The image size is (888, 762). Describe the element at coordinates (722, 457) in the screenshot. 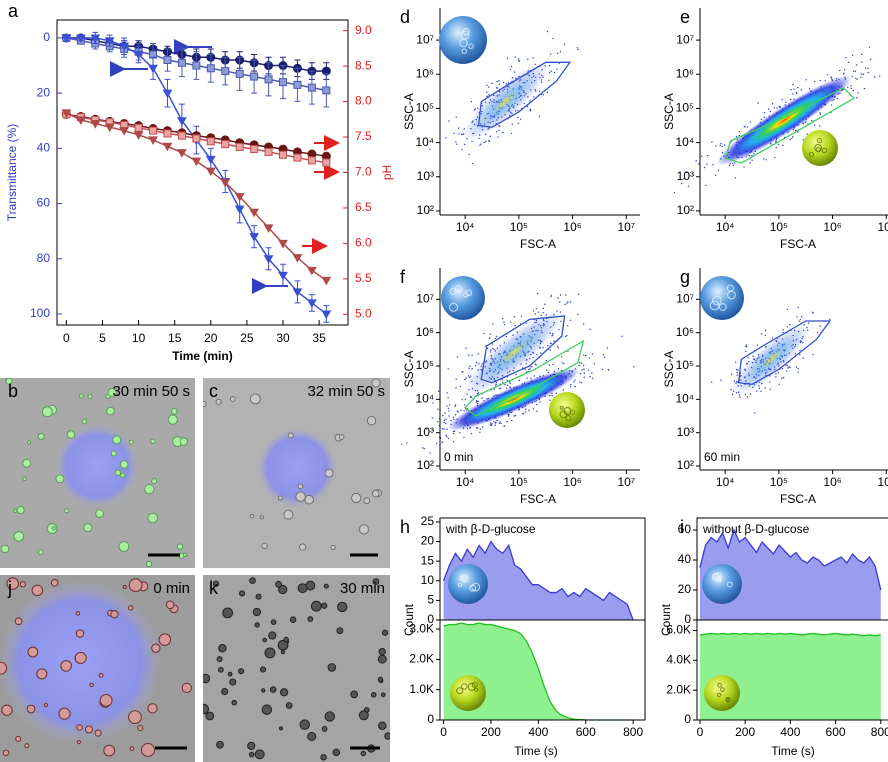

I see `time-annotation: 60 min` at that location.